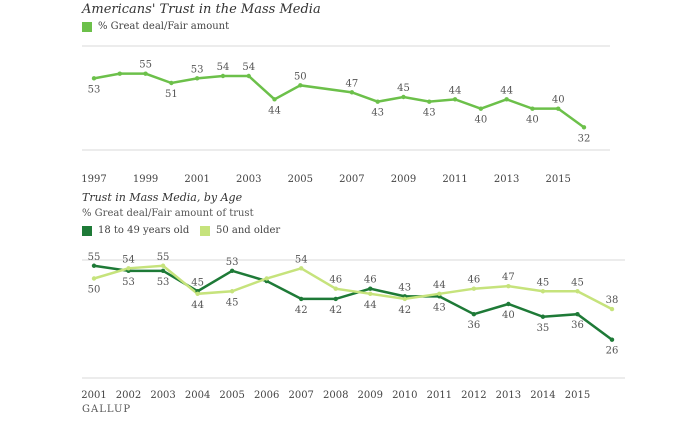 The width and height of the screenshot is (695, 426). I want to click on chart2-legend-series2: 50 and older, so click(240, 230).